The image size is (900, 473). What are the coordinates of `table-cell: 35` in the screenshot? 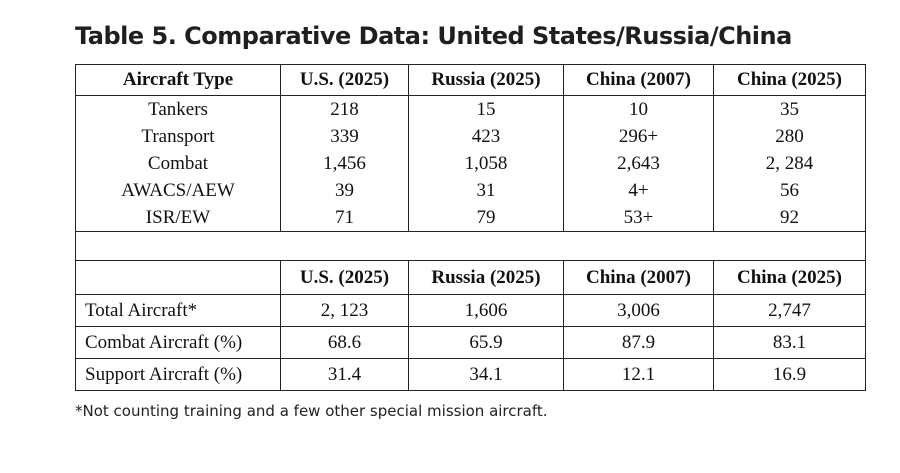 It's located at (789, 109).